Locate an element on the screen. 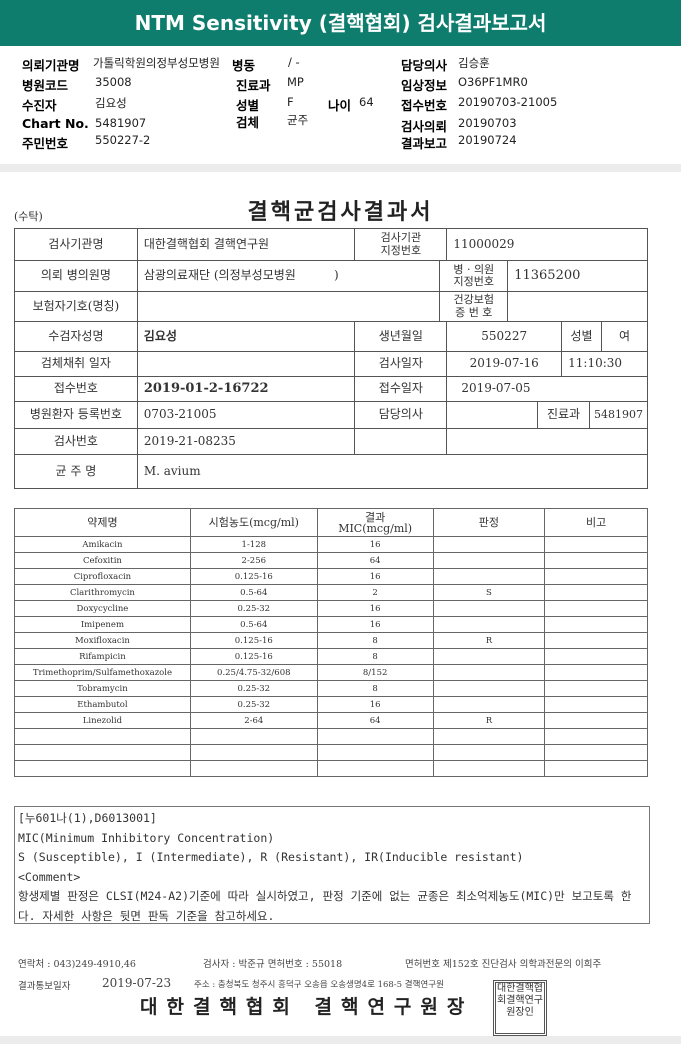 Image resolution: width=681 pixels, height=1044 pixels. lab-no-label: 검사기관 지정번호 is located at coordinates (401, 245).